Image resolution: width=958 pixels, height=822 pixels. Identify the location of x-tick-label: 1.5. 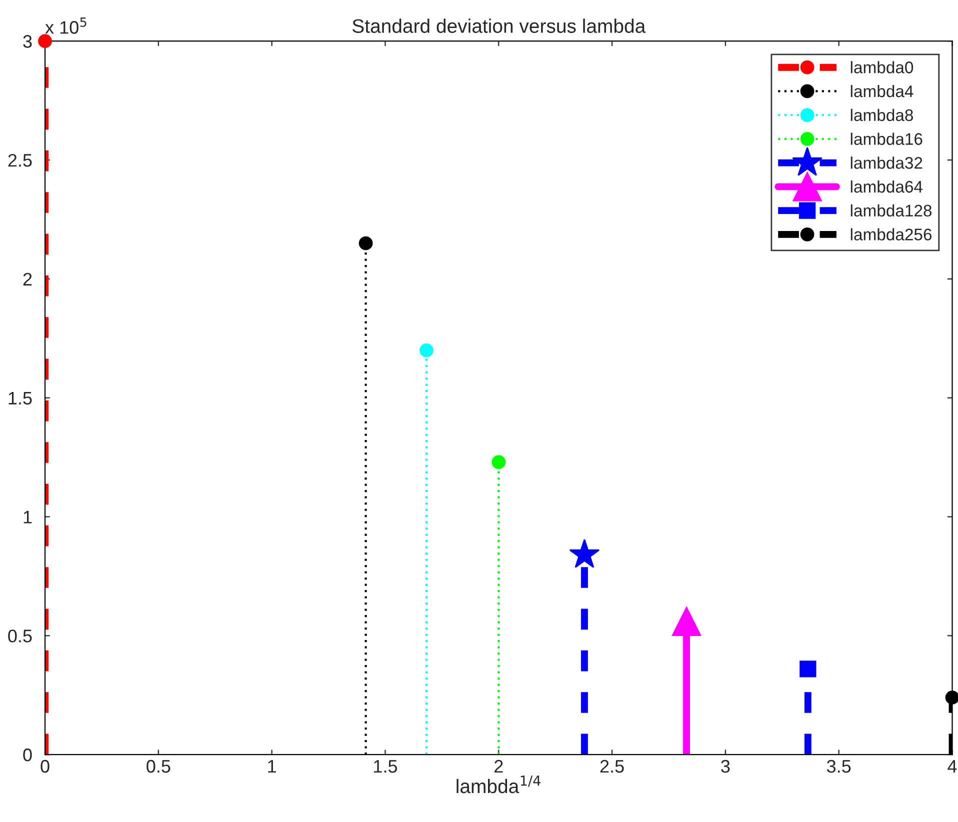
(386, 766).